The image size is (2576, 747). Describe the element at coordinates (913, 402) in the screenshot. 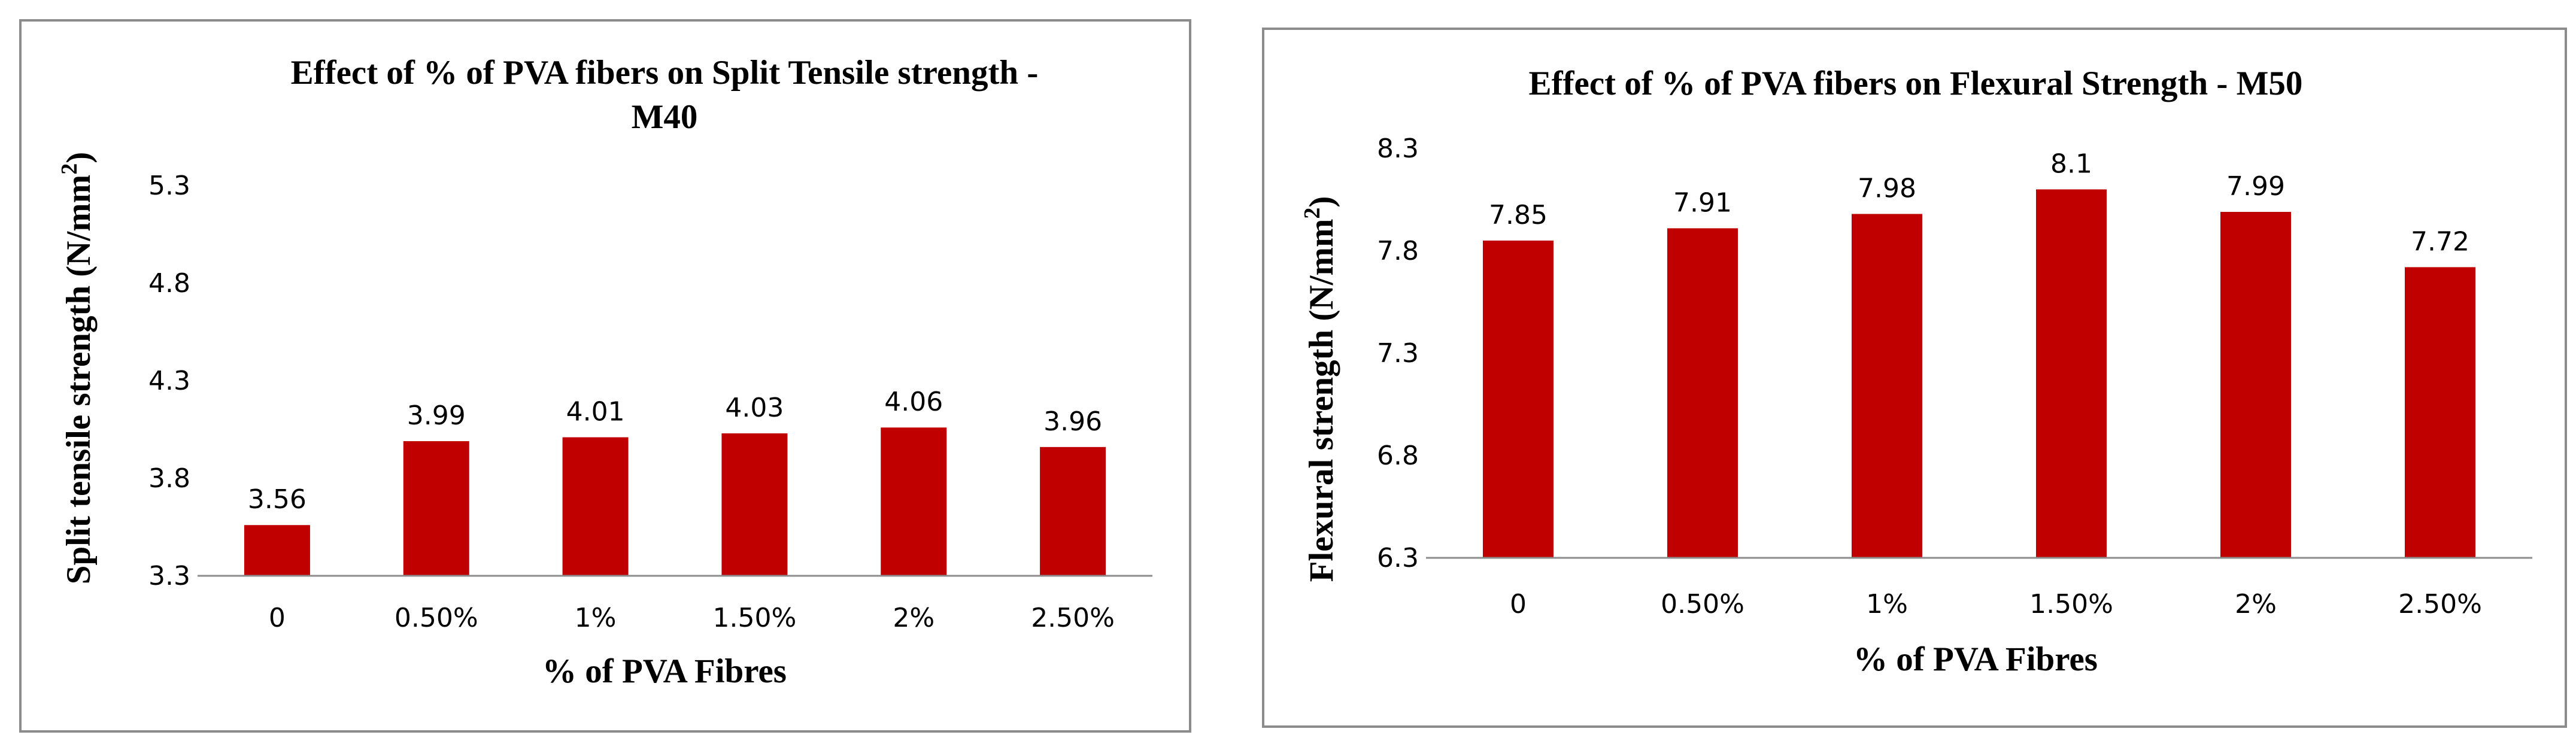

I see `data-label: 4.06` at that location.